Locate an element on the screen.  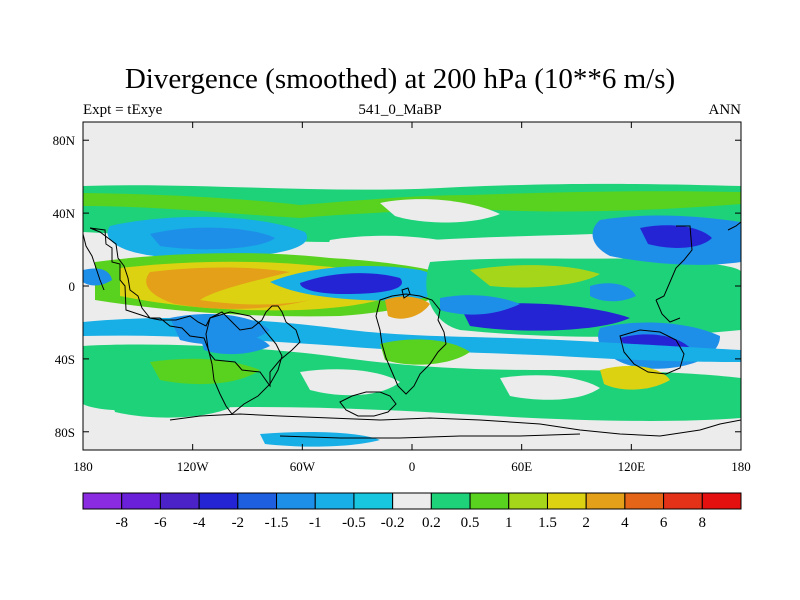
colorbar-label: 6 is located at coordinates (664, 523).